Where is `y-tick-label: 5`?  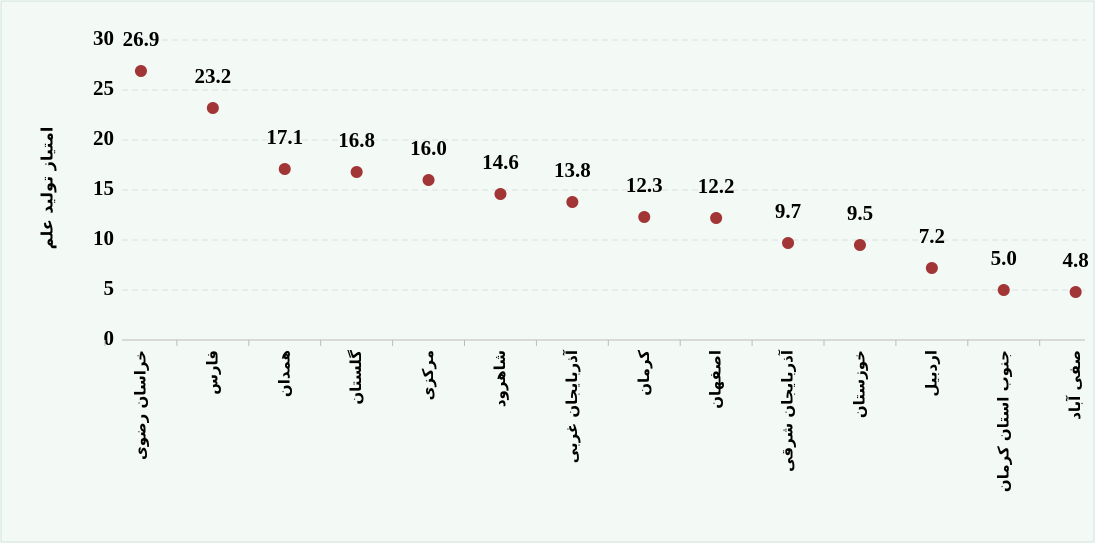
y-tick-label: 5 is located at coordinates (109, 288).